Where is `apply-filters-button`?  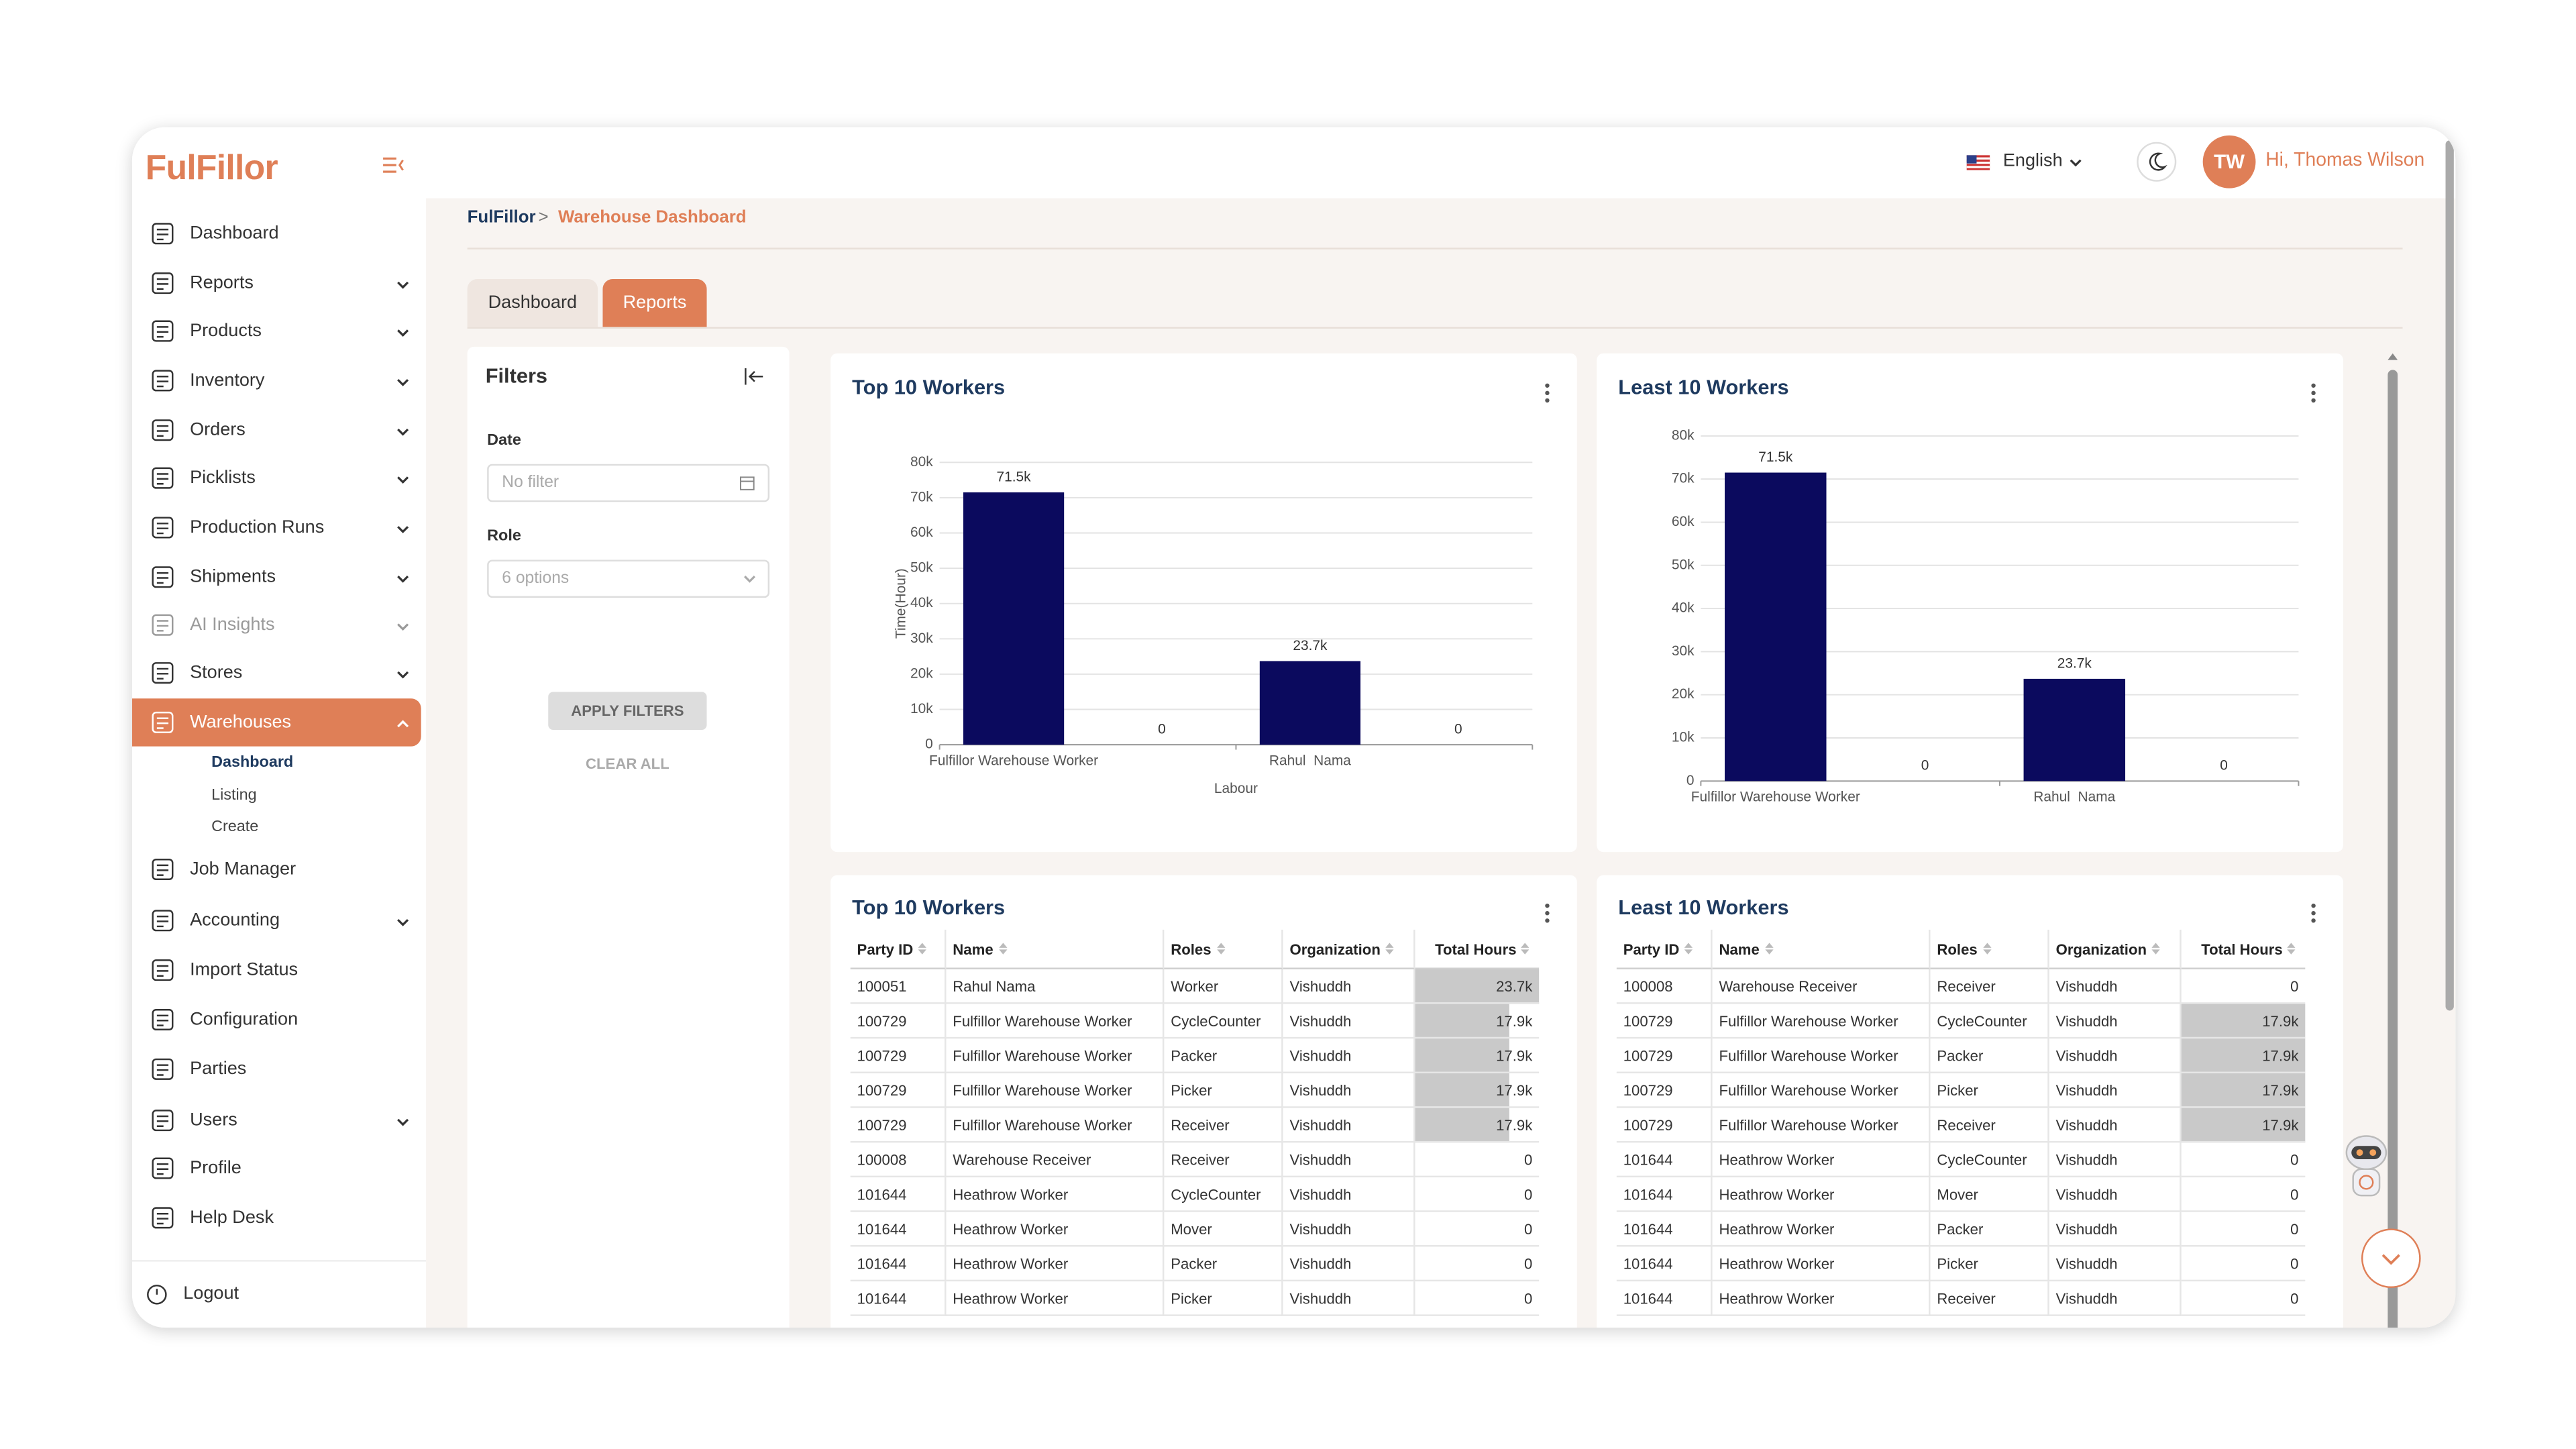 apply-filters-button is located at coordinates (627, 711).